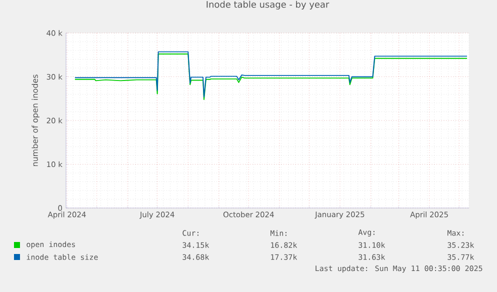 The height and width of the screenshot is (292, 497). I want to click on chart-title: Inode table usage - by year, so click(268, 5).